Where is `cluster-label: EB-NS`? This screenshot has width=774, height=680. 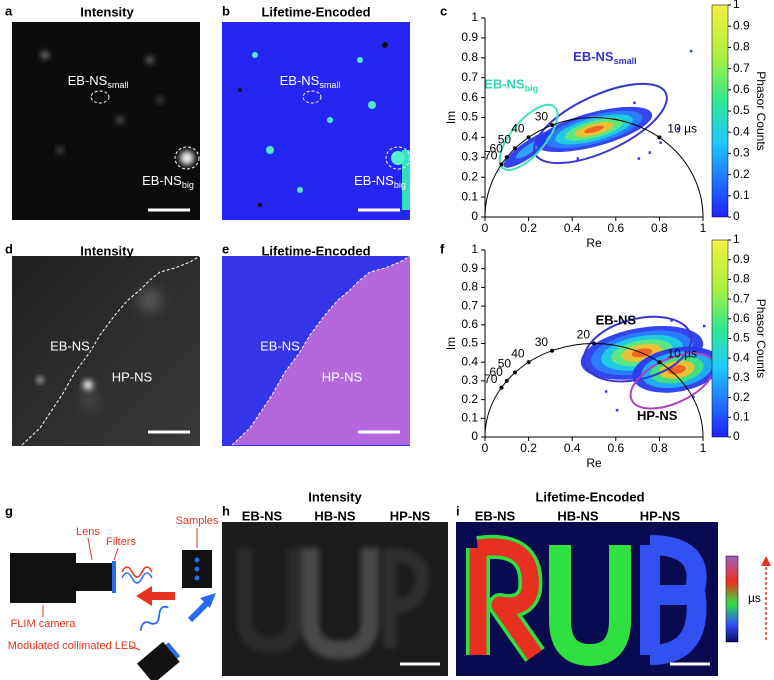 cluster-label: EB-NS is located at coordinates (616, 319).